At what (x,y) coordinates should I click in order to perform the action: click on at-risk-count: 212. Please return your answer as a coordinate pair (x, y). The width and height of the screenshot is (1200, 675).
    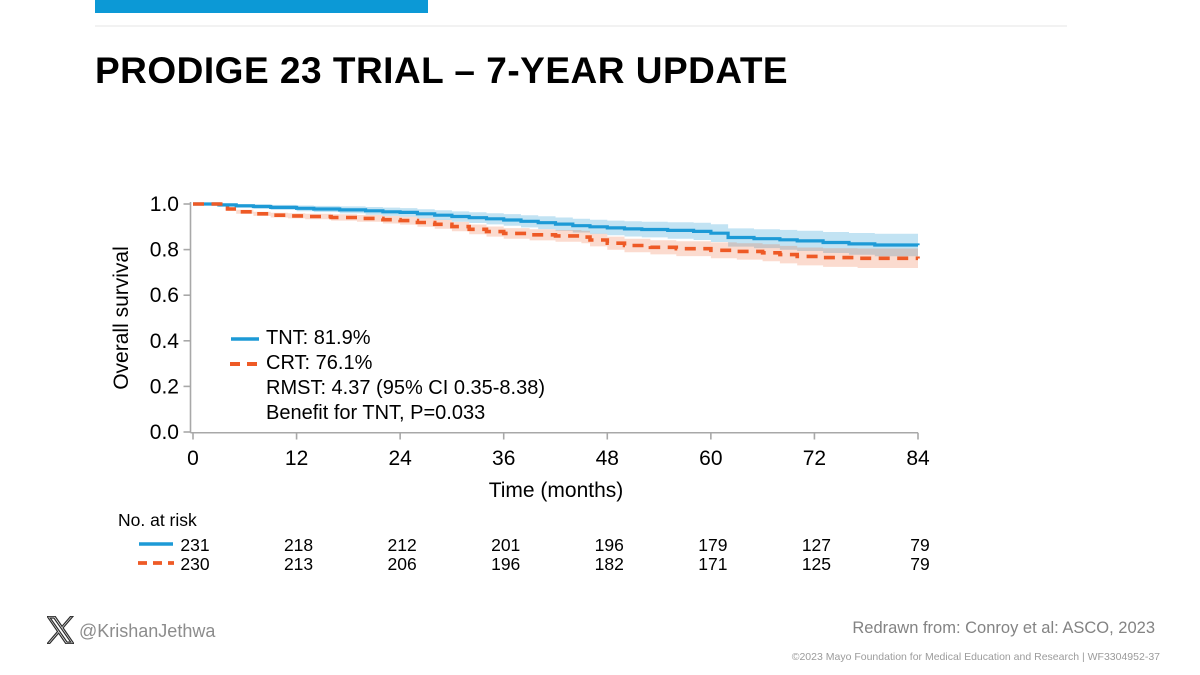
    Looking at the image, I should click on (402, 545).